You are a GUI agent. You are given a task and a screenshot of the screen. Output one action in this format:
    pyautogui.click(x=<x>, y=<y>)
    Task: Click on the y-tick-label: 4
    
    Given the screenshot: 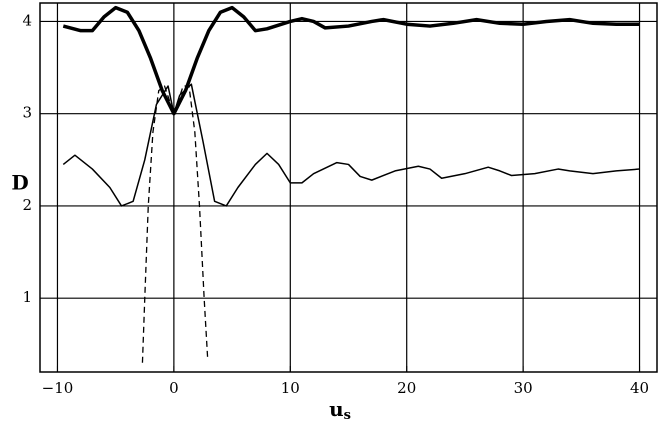 What is the action you would take?
    pyautogui.click(x=27, y=20)
    